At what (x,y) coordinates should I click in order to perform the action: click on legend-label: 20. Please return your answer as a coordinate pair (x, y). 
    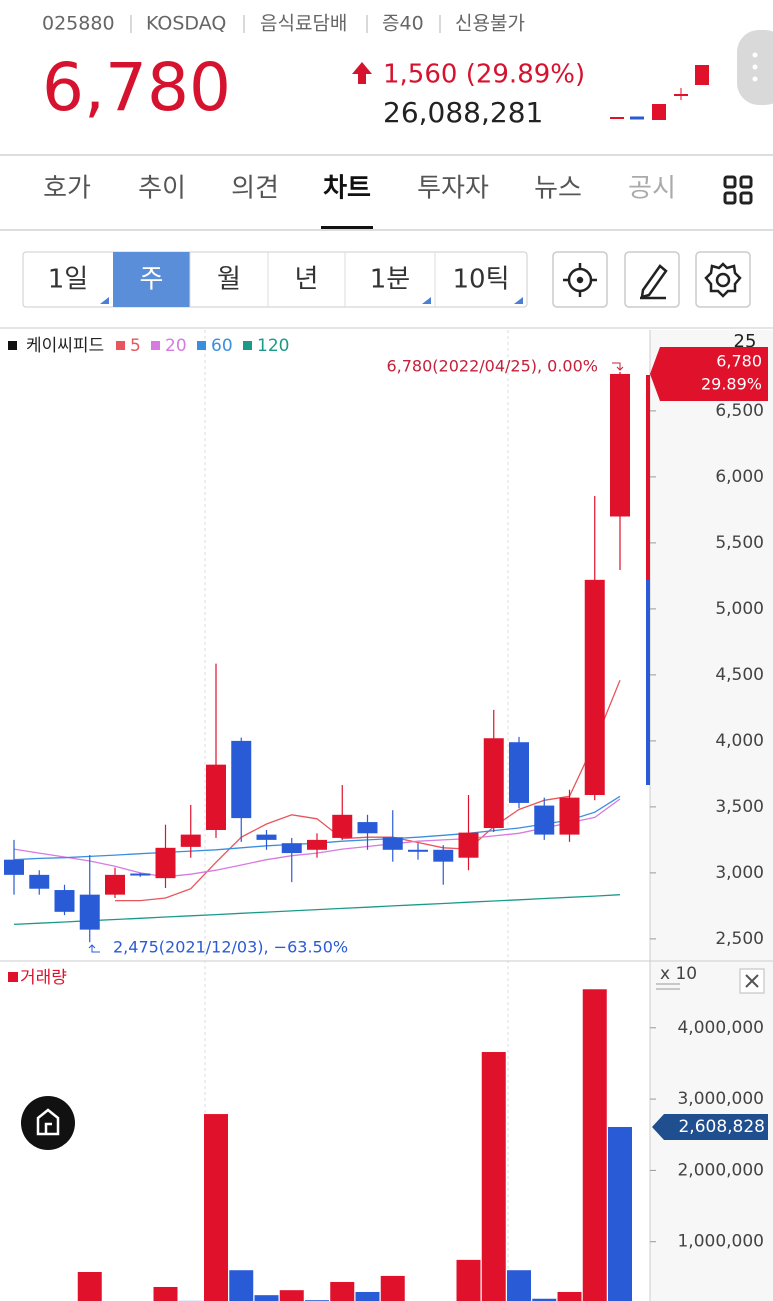
    Looking at the image, I should click on (176, 346).